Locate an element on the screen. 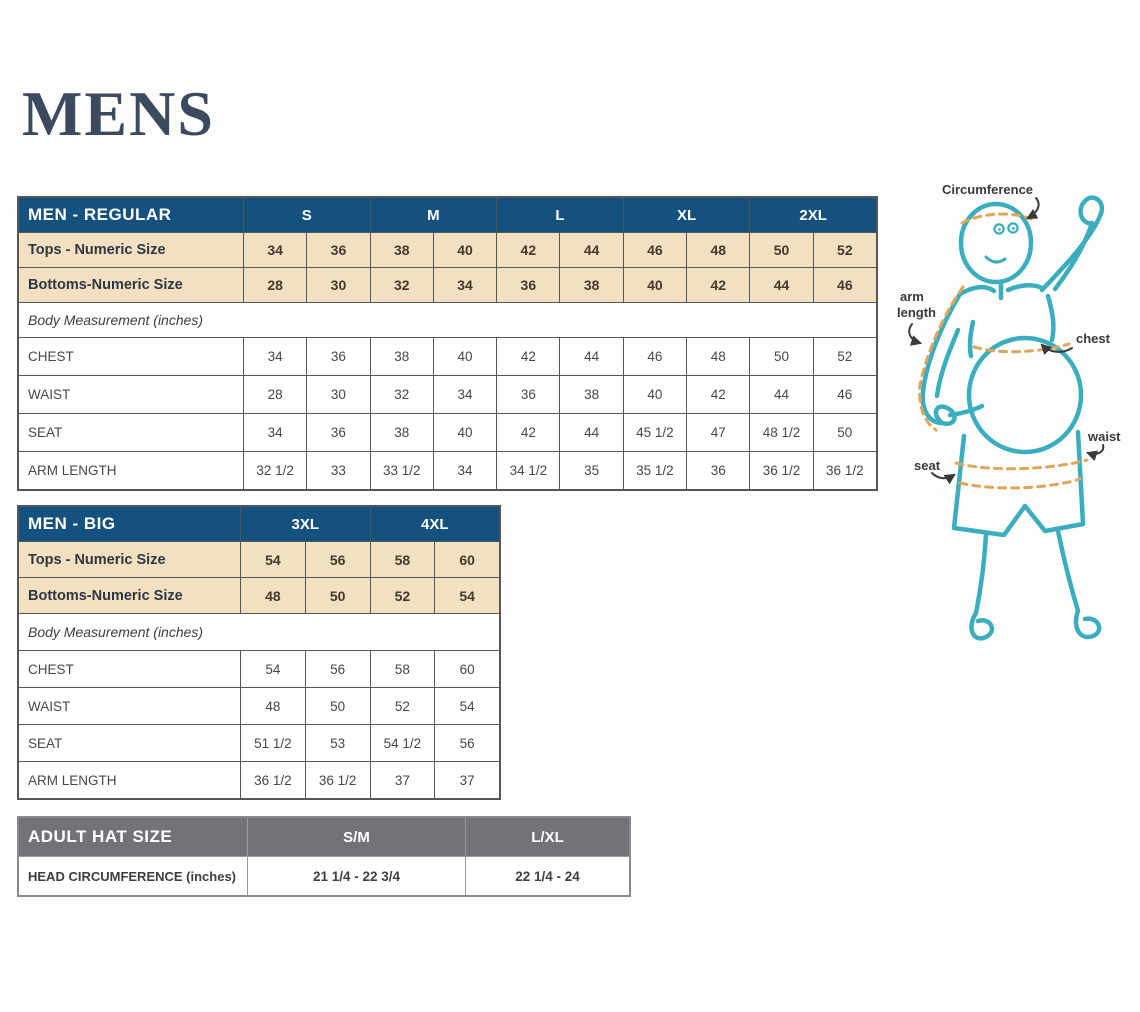  measurement-row: CHEST 54 56 58 60 is located at coordinates (259, 668).